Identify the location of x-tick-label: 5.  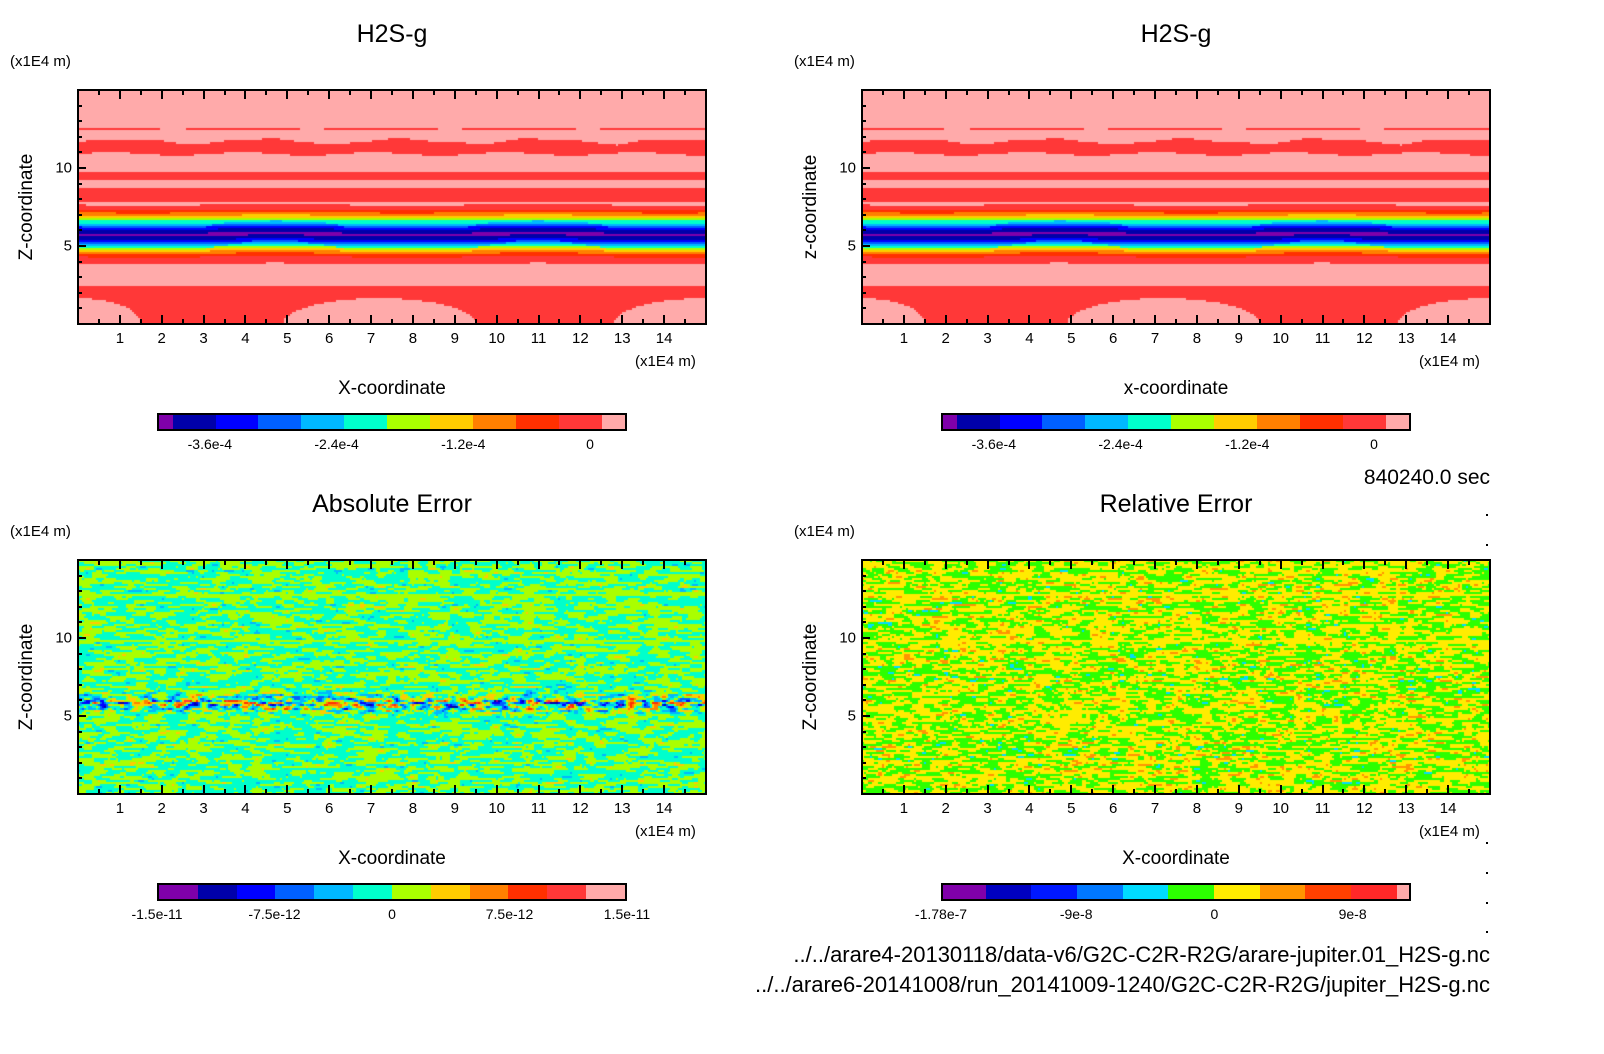
(287, 808).